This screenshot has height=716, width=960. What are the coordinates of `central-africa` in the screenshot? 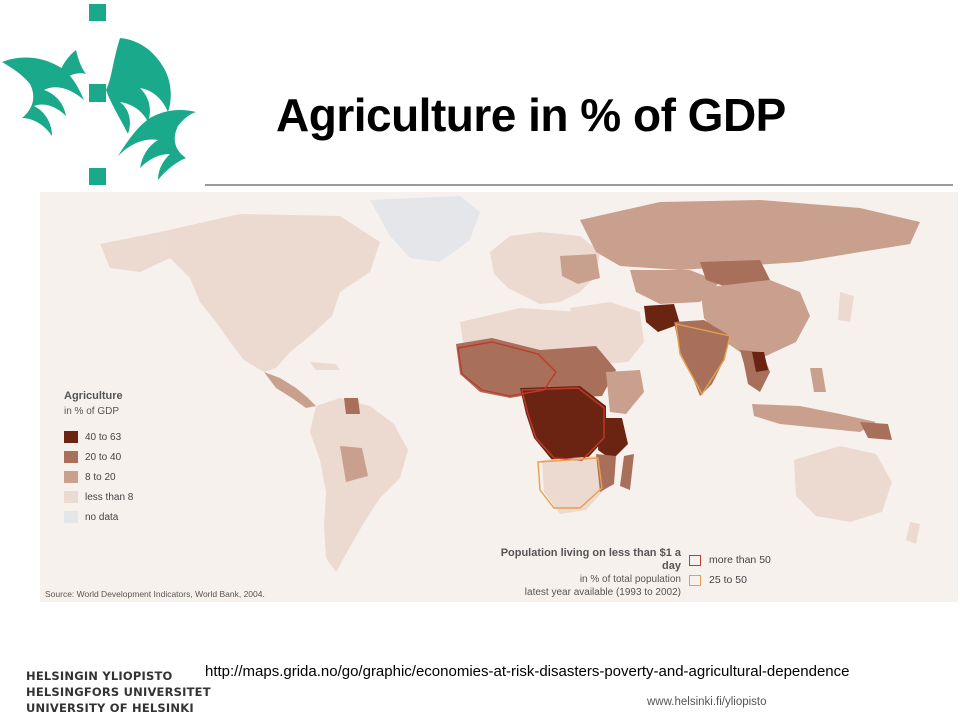 It's located at (563, 424).